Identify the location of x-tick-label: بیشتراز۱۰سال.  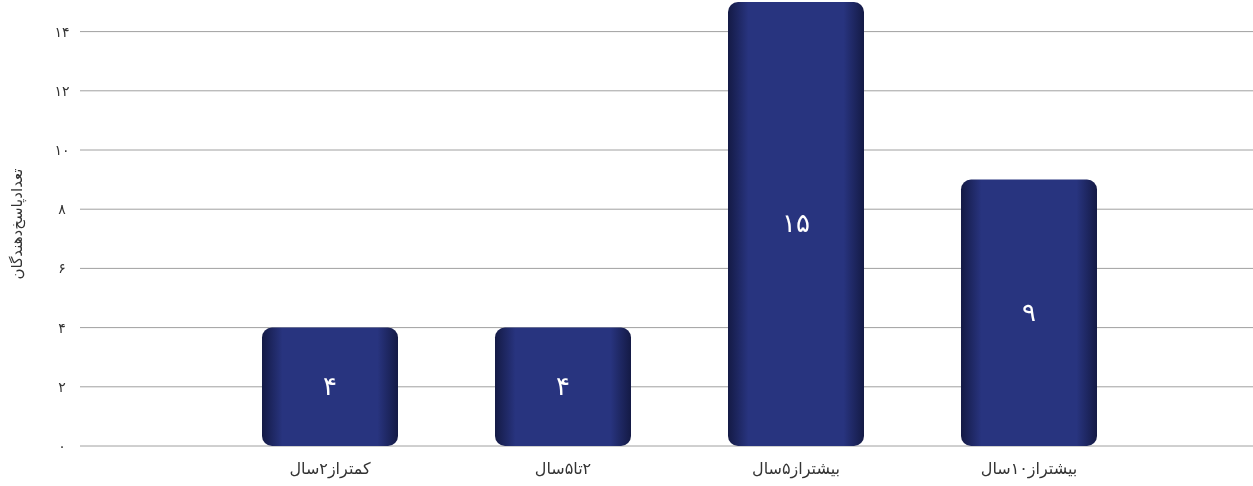
(1029, 469).